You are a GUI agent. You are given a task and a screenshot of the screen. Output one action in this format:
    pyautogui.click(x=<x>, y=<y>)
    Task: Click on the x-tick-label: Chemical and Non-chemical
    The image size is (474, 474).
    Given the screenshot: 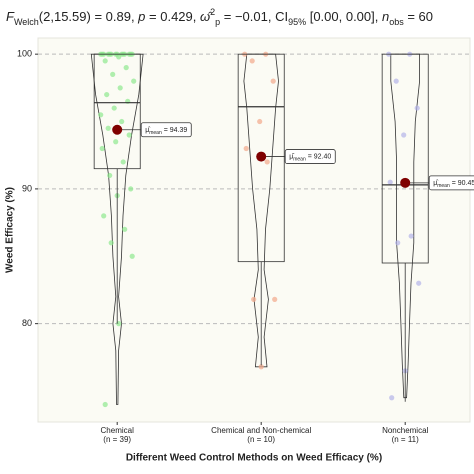 What is the action you would take?
    pyautogui.click(x=261, y=430)
    